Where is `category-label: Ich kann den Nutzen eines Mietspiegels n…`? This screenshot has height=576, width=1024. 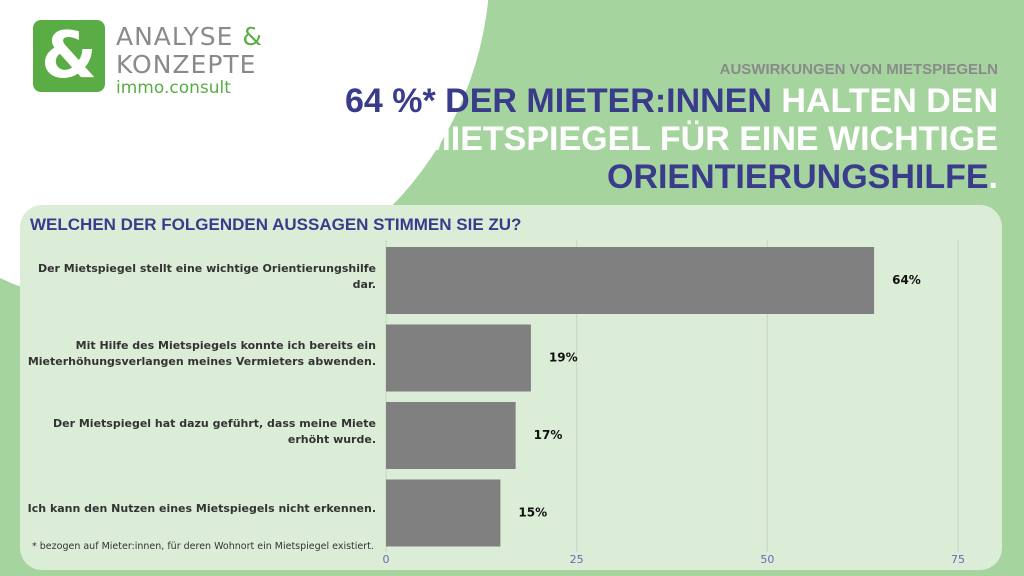 category-label: Ich kann den Nutzen eines Mietspiegels n… is located at coordinates (201, 508).